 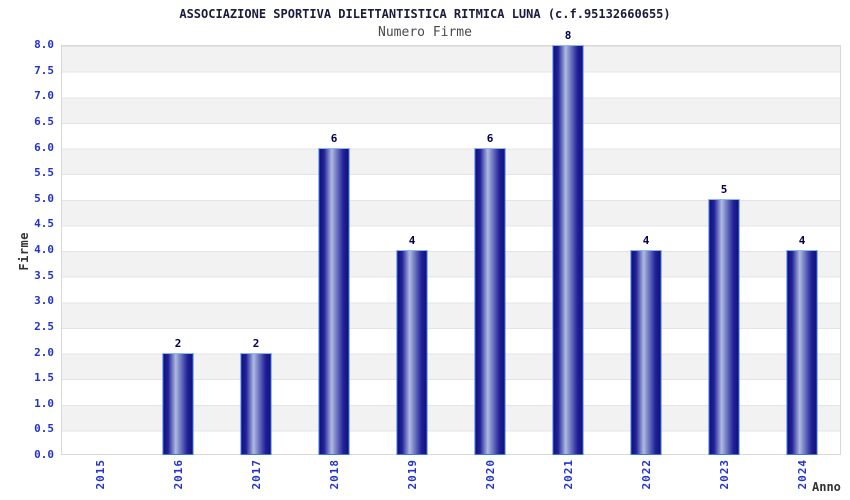 What do you see at coordinates (100, 250) in the screenshot?
I see `bar-slot` at bounding box center [100, 250].